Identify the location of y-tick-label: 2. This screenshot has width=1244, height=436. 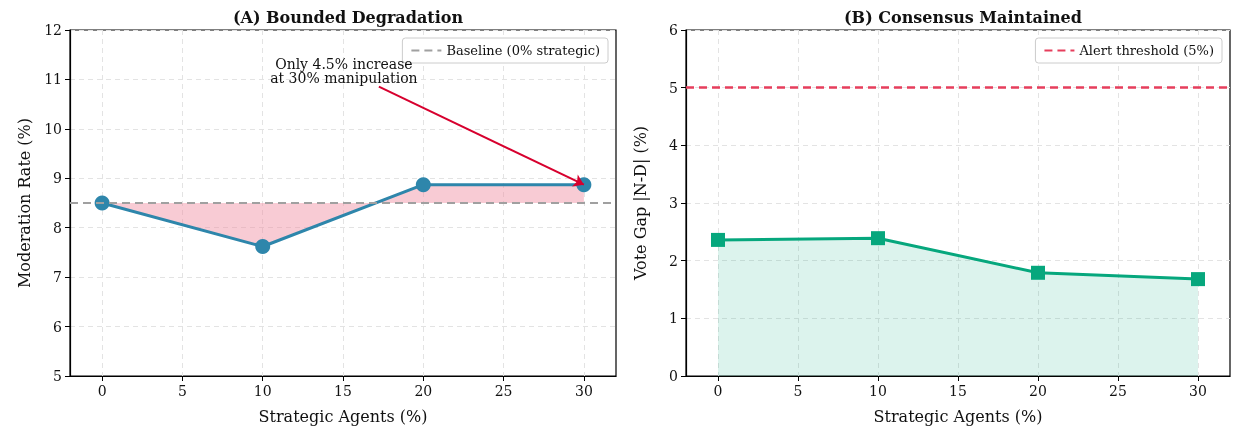
(673, 260).